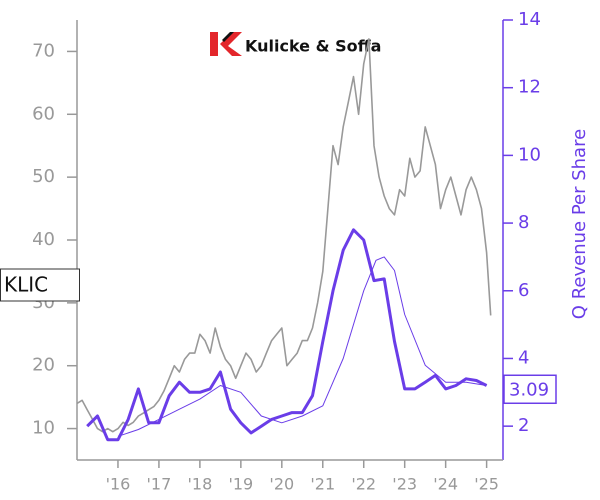 The image size is (600, 500). I want to click on logo: Kulicke & Soffa, so click(295, 44).